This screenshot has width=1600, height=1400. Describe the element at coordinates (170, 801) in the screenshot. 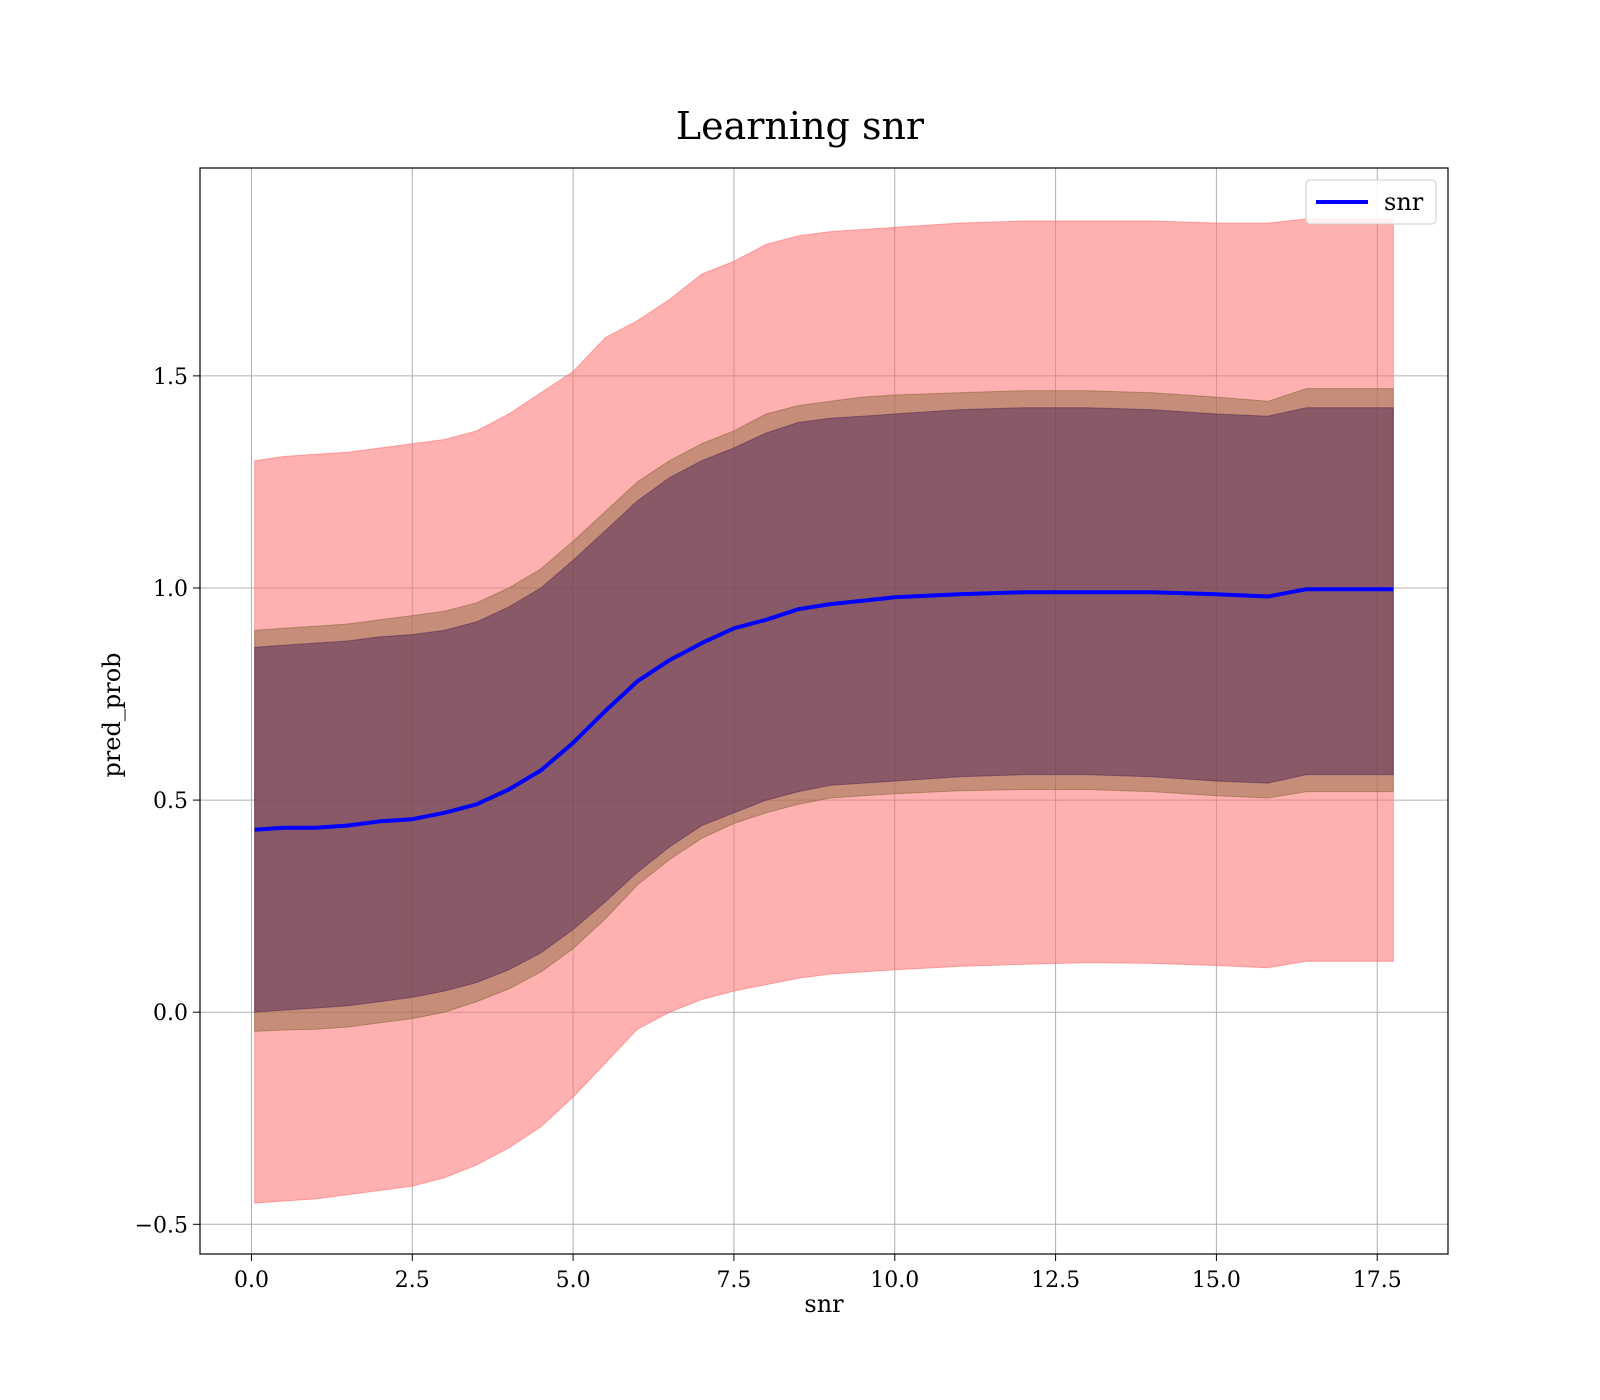

I see `y-tick-label: 0.5` at that location.